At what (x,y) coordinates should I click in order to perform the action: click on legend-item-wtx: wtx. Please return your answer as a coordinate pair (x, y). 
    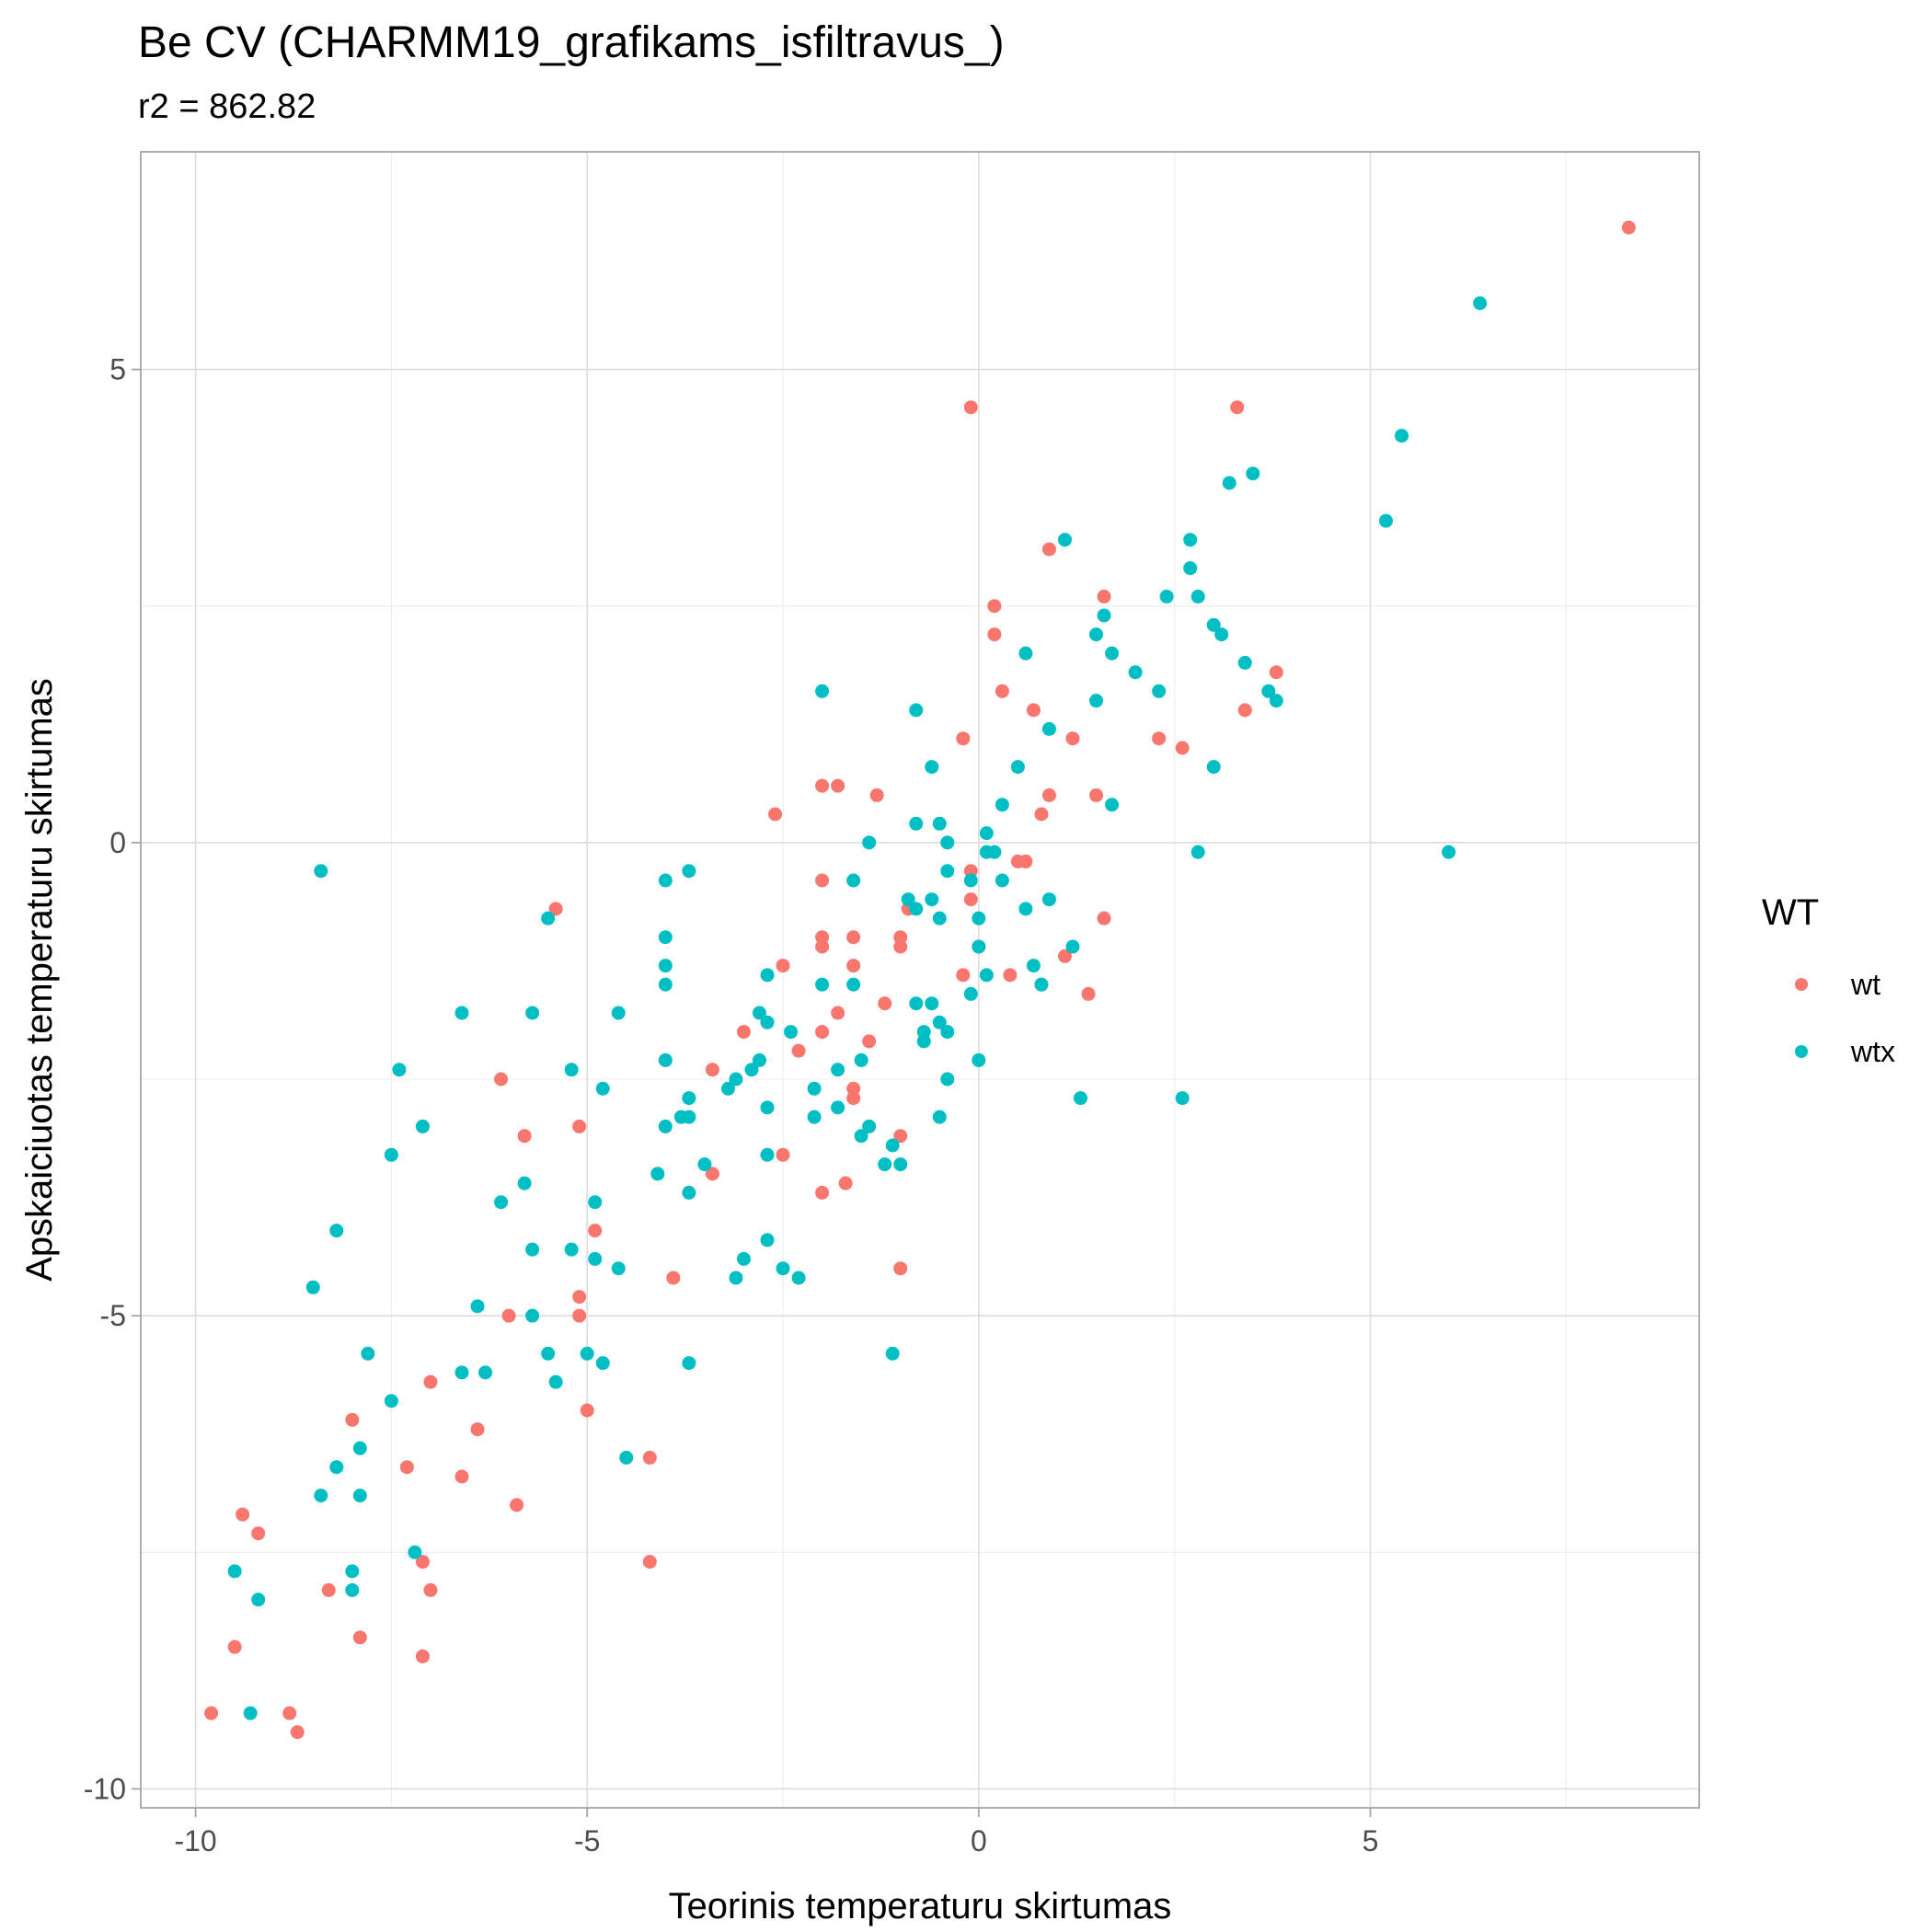
    Looking at the image, I should click on (1845, 1051).